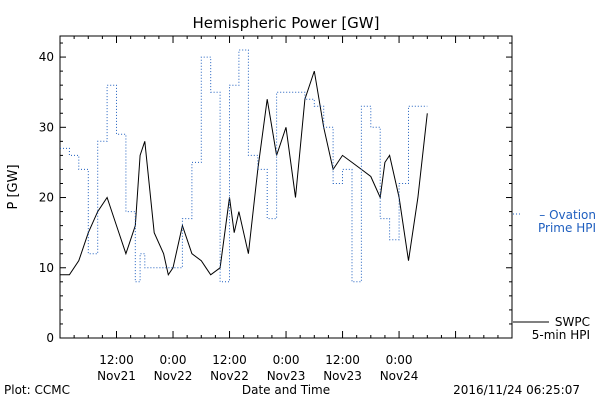 This screenshot has width=600, height=400. I want to click on y-tick-label: 10, so click(46, 268).